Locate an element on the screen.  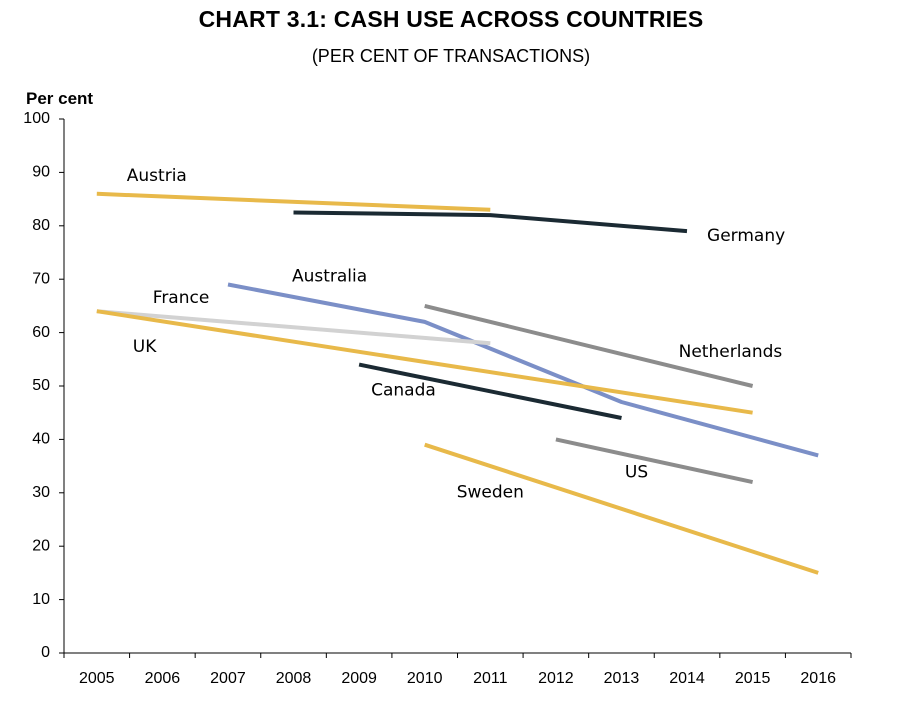
chart-subtitle: (PER CENT OF TRANSACTIONS) is located at coordinates (451, 56).